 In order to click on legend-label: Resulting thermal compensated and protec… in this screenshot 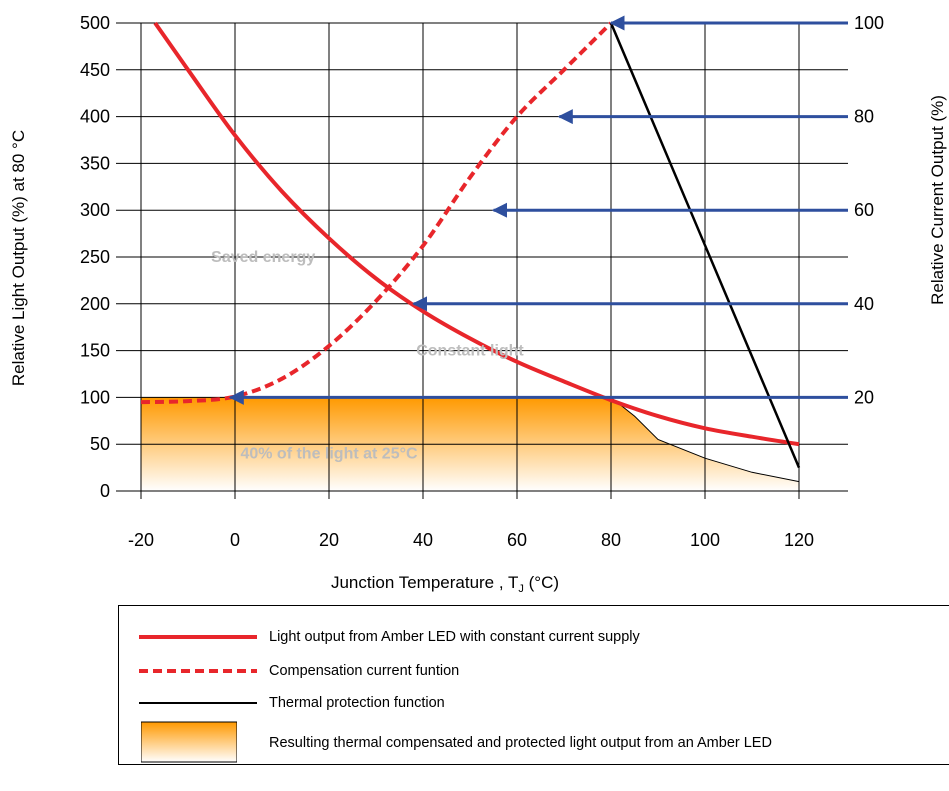, I will do `click(520, 743)`.